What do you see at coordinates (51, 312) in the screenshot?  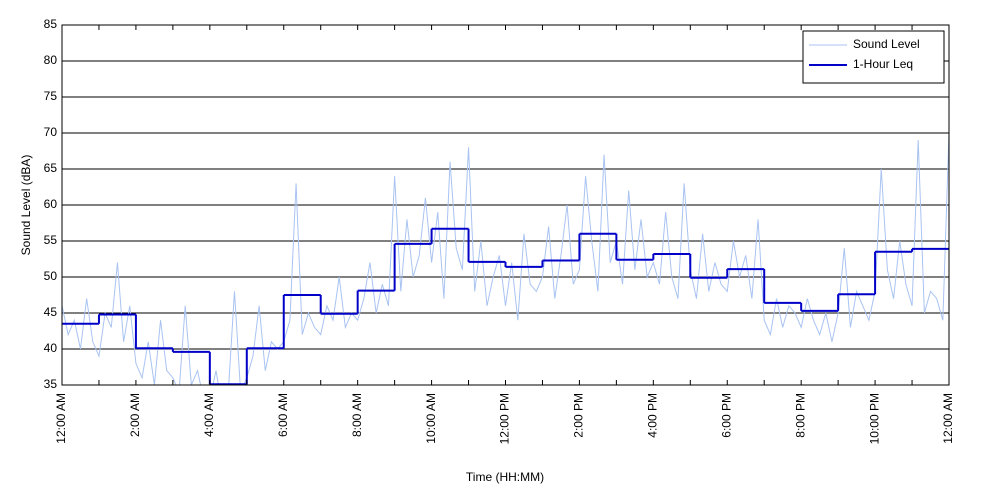 I see `y-tick-label: 45` at bounding box center [51, 312].